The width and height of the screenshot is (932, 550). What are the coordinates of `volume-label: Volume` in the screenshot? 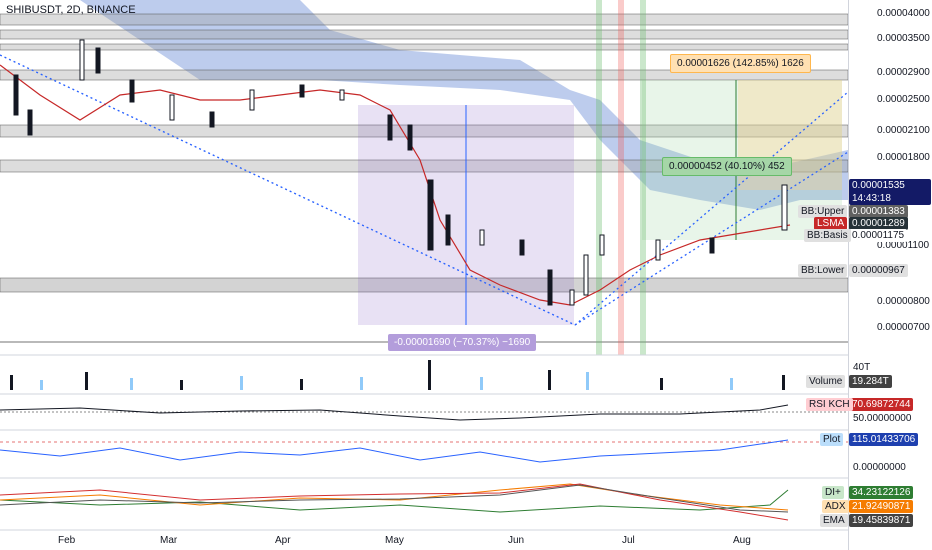 It's located at (826, 381).